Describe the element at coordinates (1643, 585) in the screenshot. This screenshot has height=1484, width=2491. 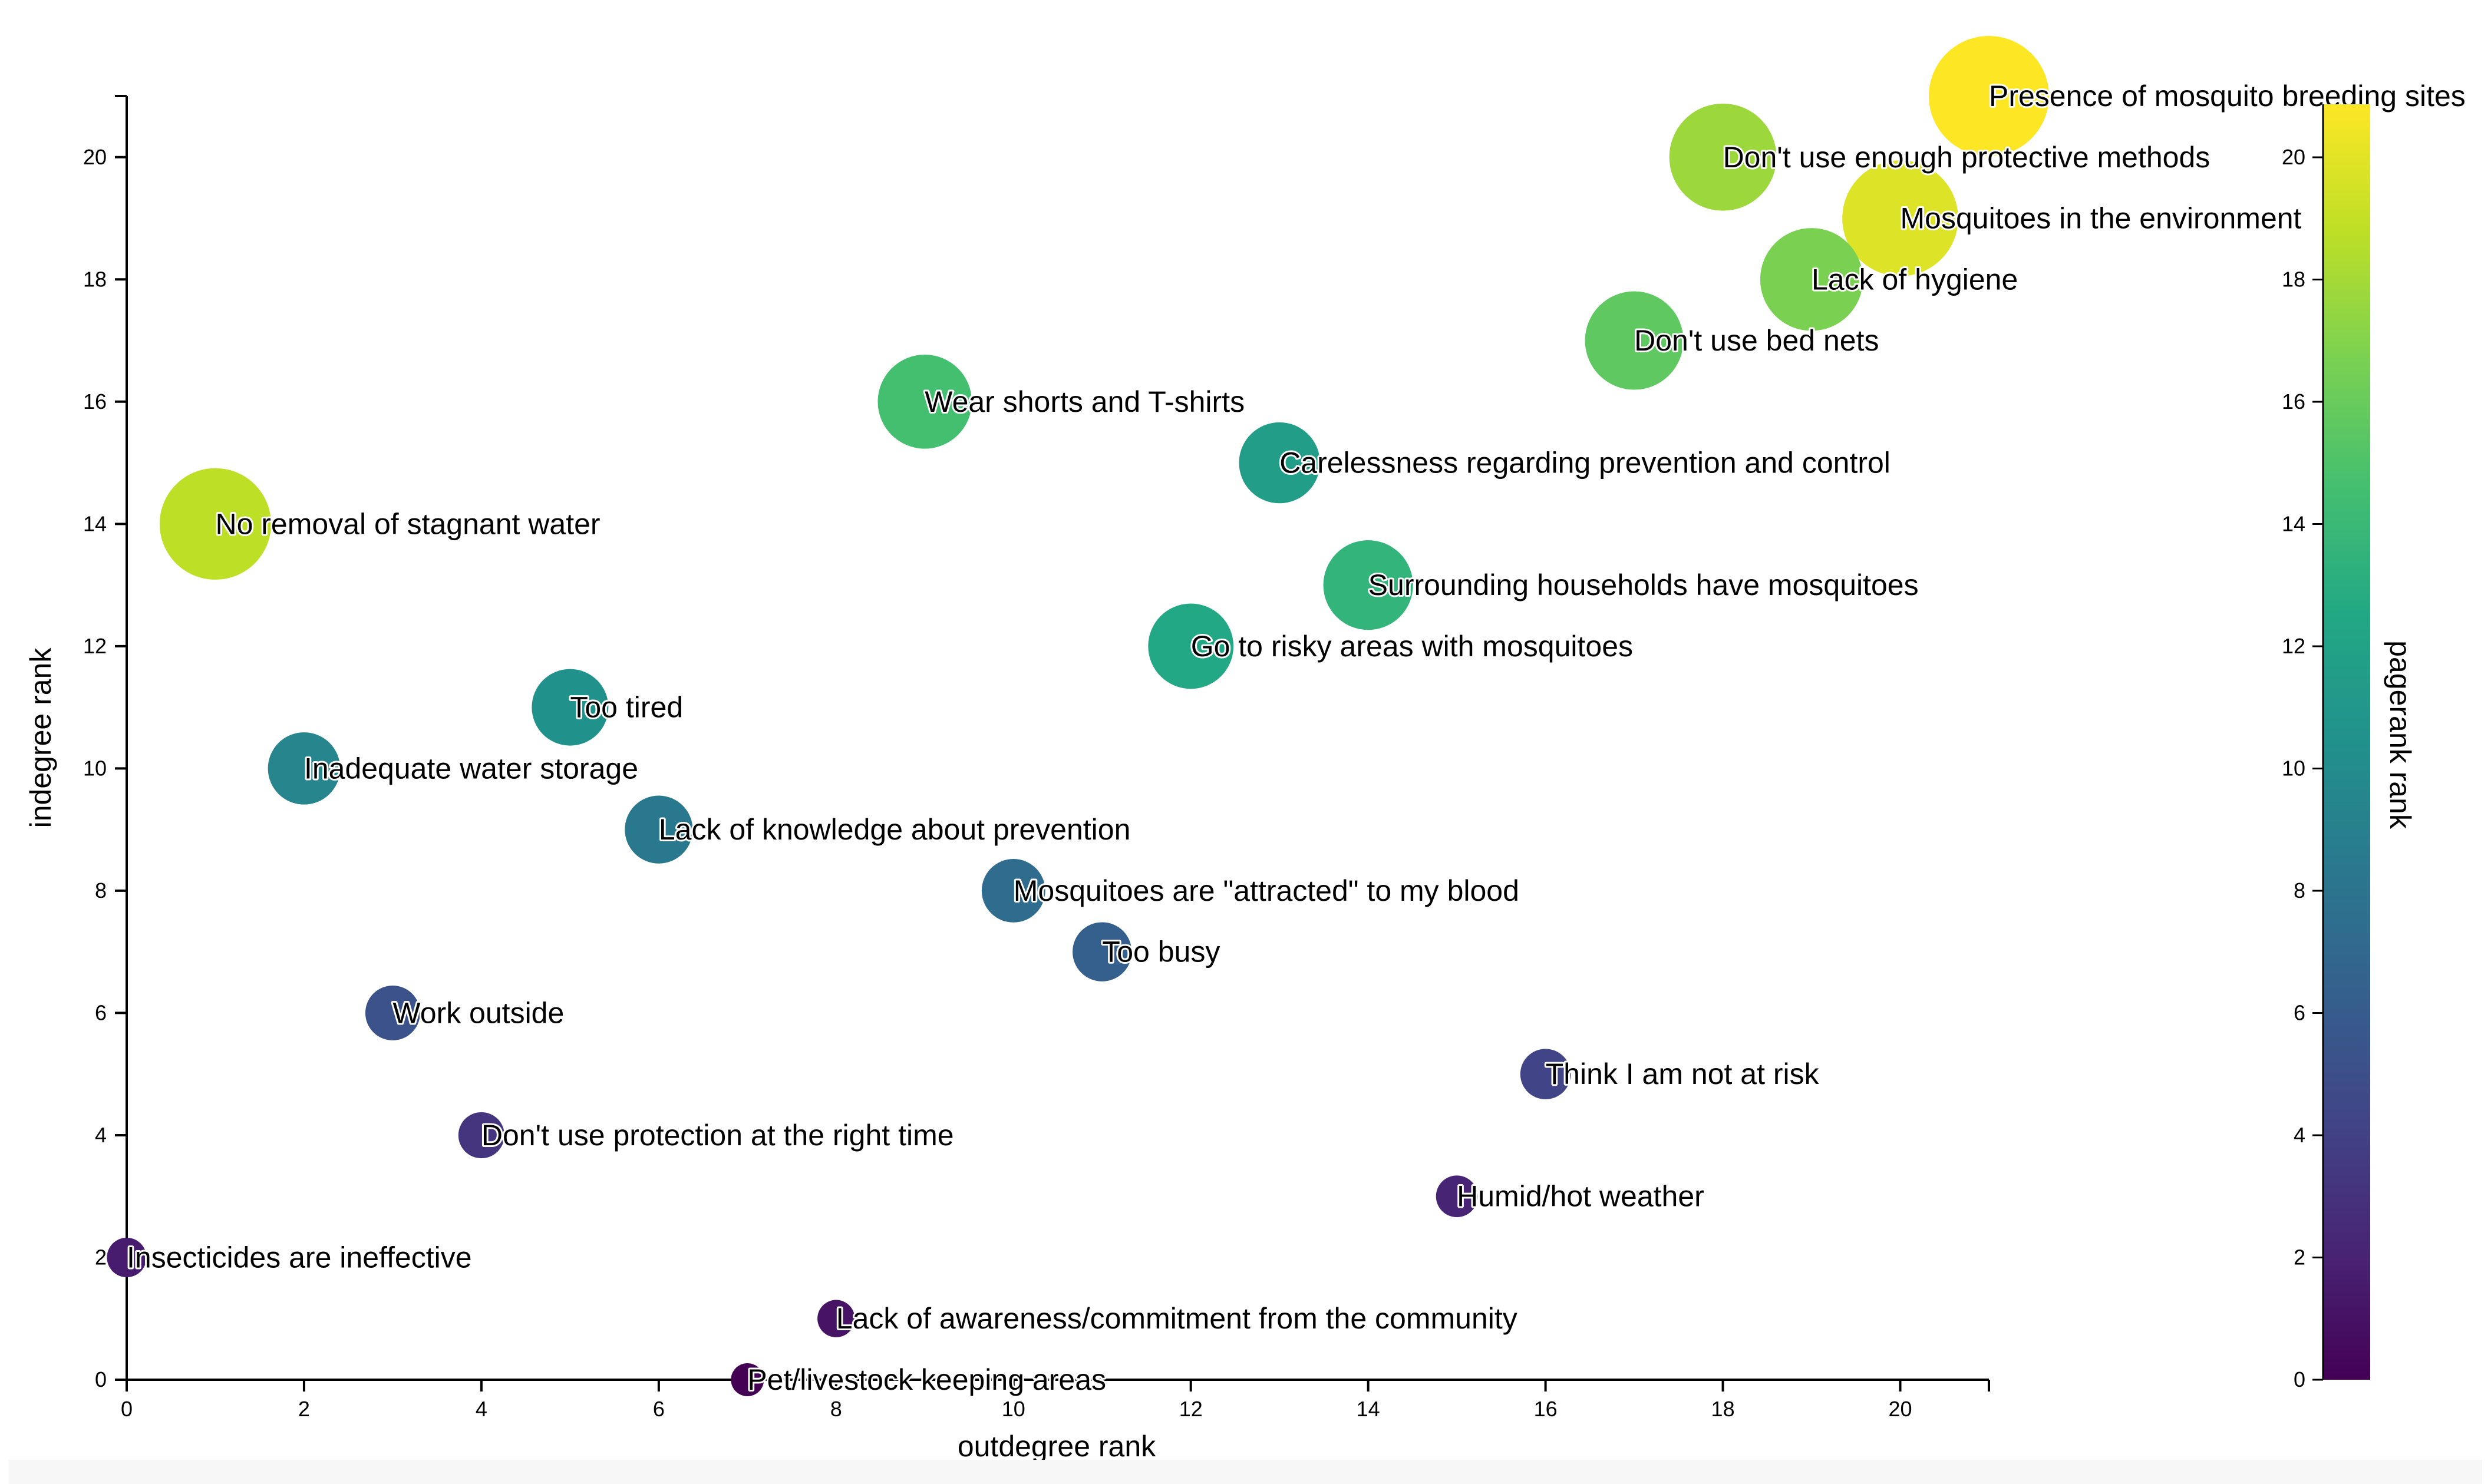
I see `bubble-label: Surrounding households have mosquitoes` at that location.